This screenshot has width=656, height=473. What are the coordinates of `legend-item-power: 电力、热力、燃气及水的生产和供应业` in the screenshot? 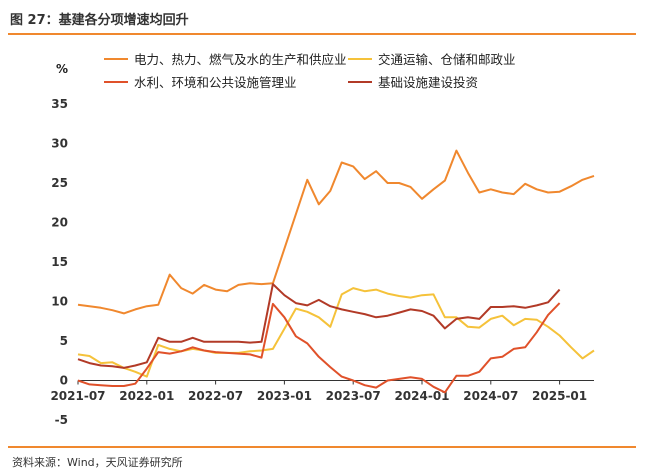 It's located at (225, 58).